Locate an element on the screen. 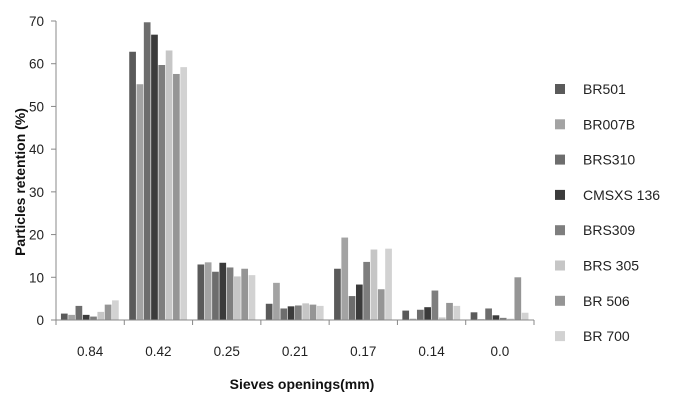 This screenshot has height=399, width=674. bar-brs310-0.14 is located at coordinates (420, 314).